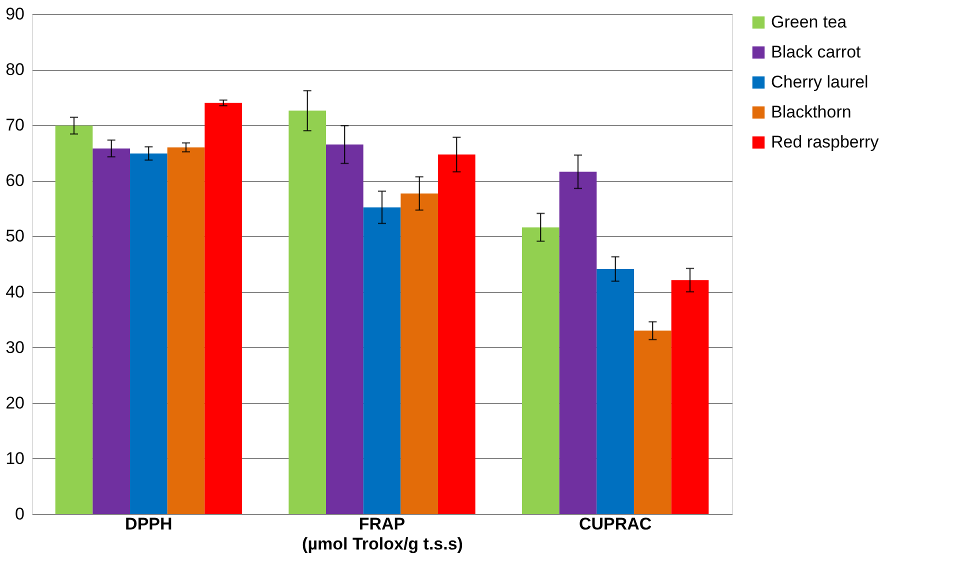 The width and height of the screenshot is (973, 586). I want to click on x-tick-label: CUPRAC, so click(615, 524).